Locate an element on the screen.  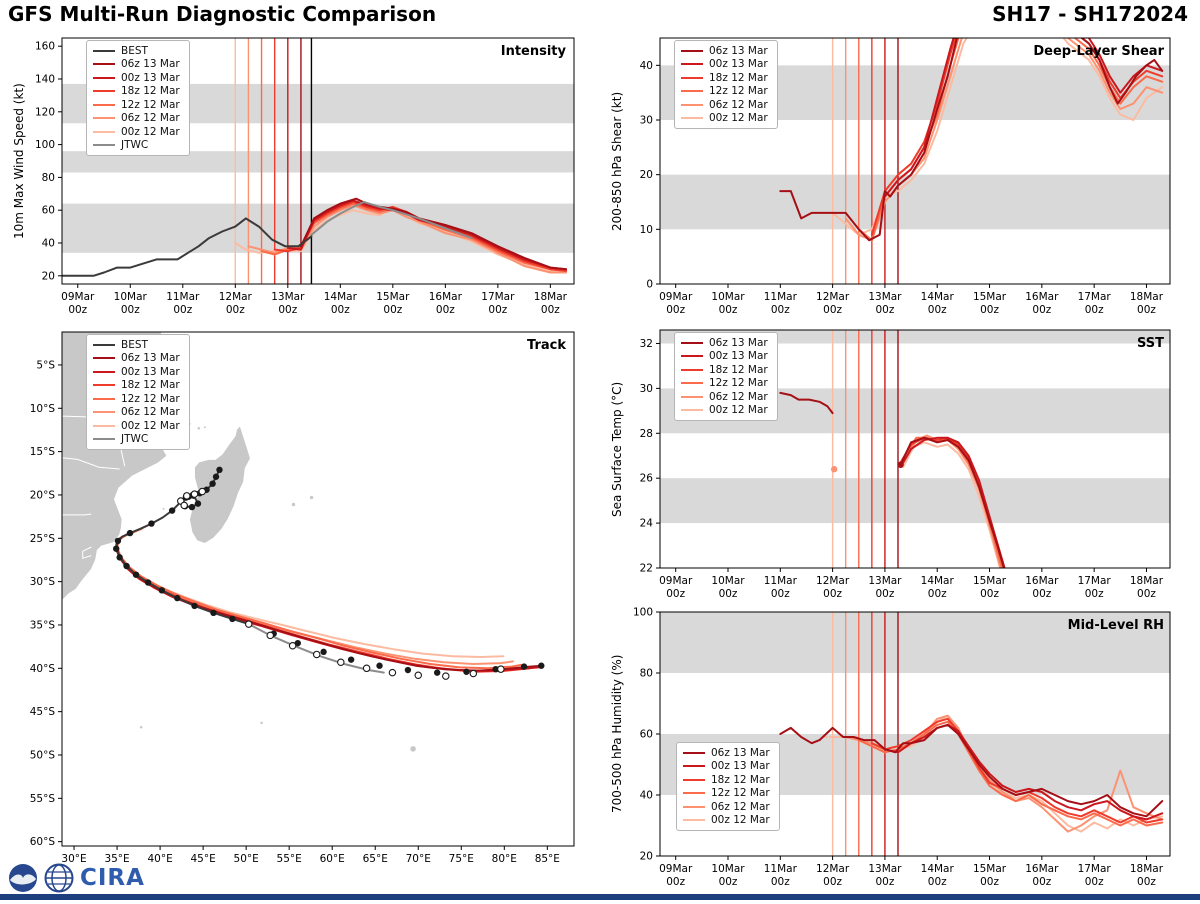
svg-text: 15°S is located at coordinates (43, 452).